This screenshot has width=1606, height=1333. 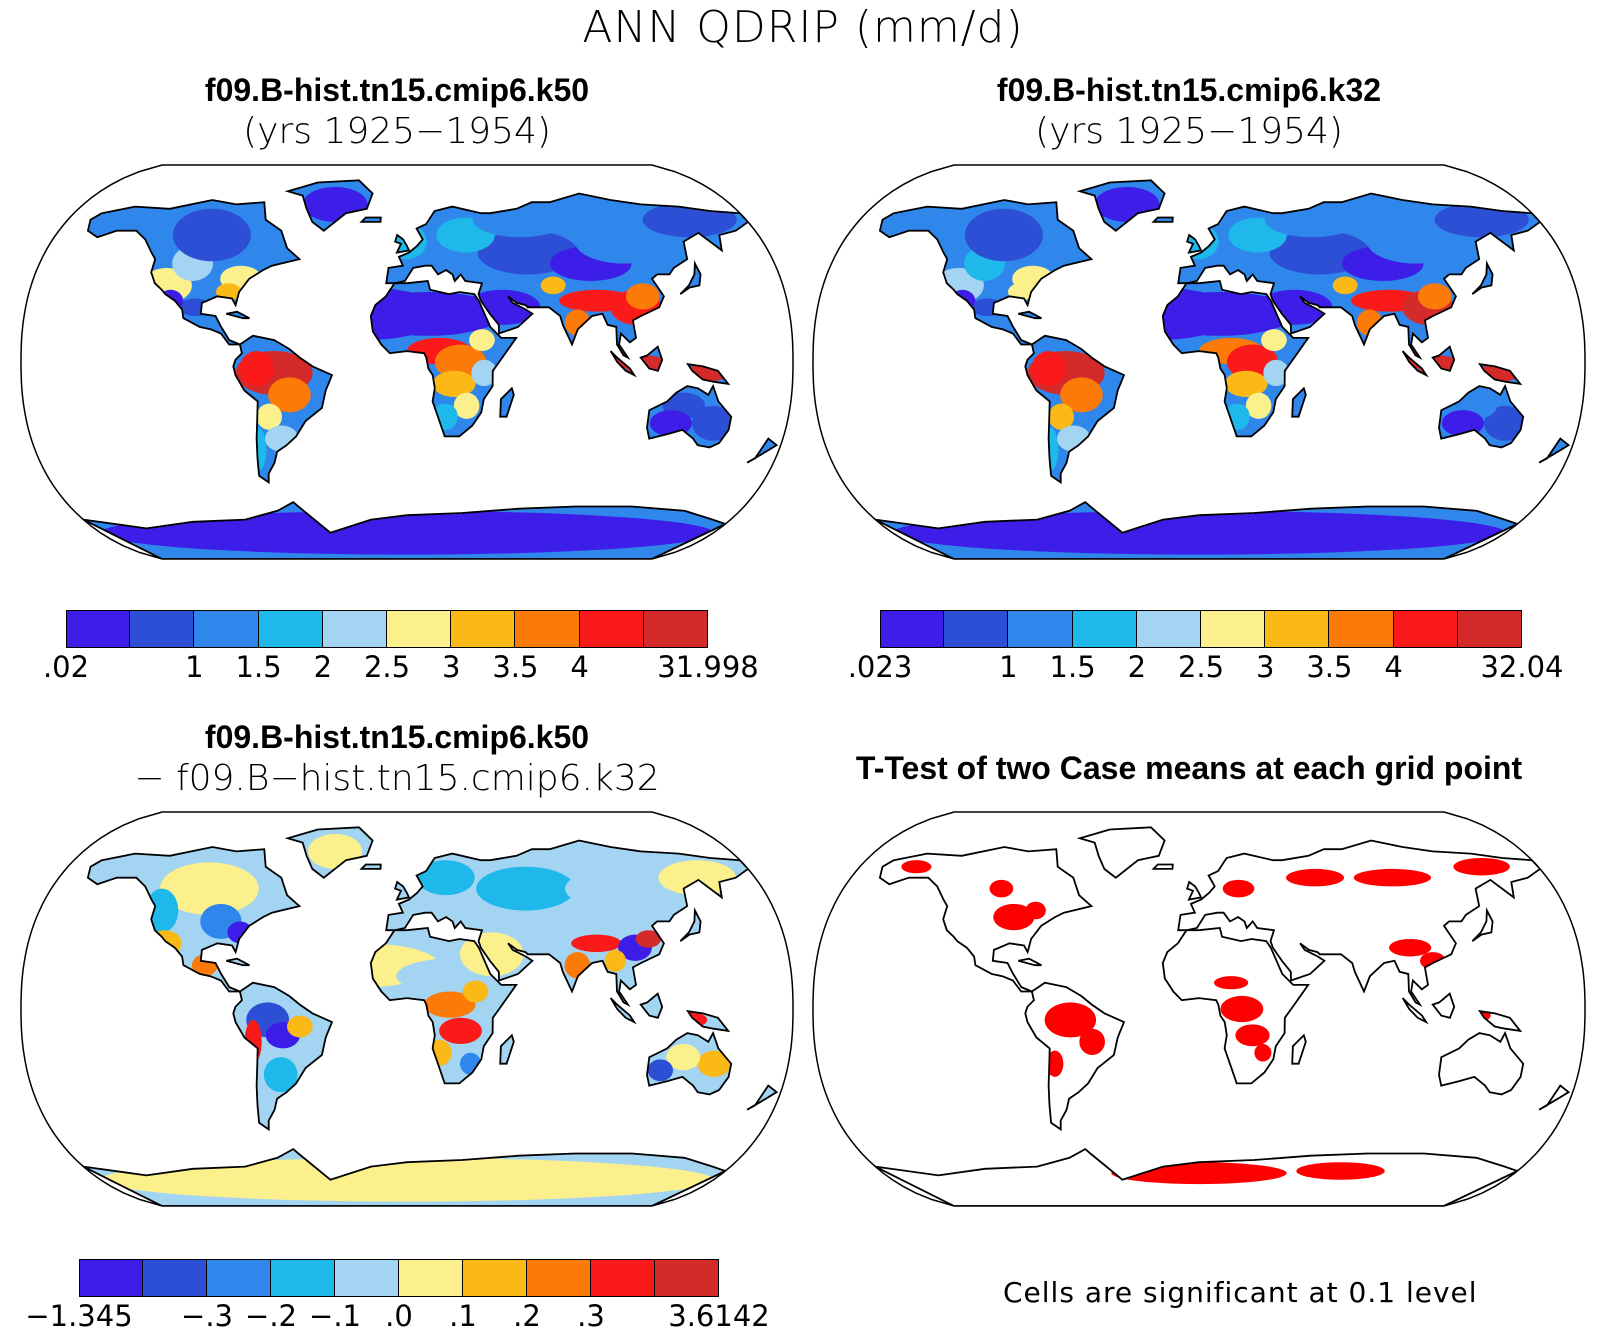 I want to click on colorbar-label: 3.5, so click(x=1329, y=667).